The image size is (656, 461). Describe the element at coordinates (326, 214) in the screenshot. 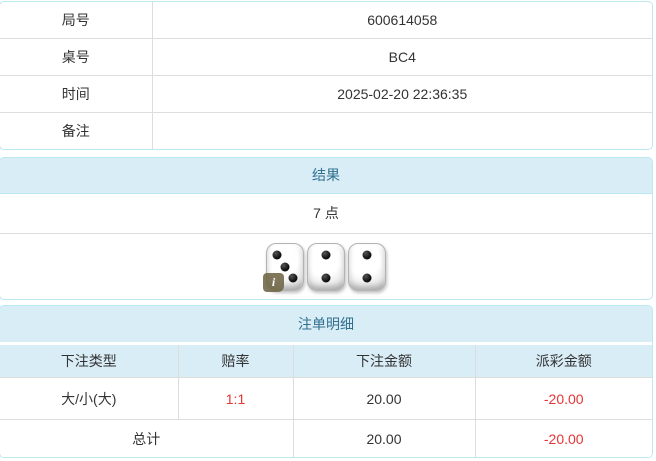

I see `result-points: 7 点` at that location.